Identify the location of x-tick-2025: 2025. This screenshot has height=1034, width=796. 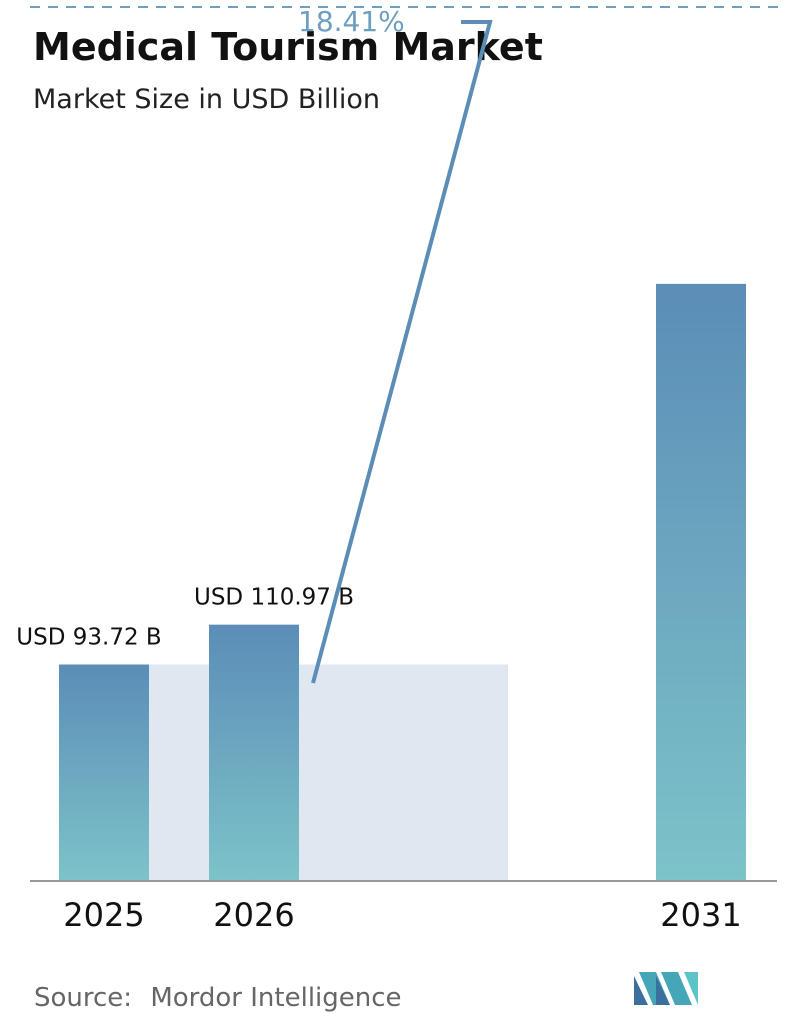
(103, 915).